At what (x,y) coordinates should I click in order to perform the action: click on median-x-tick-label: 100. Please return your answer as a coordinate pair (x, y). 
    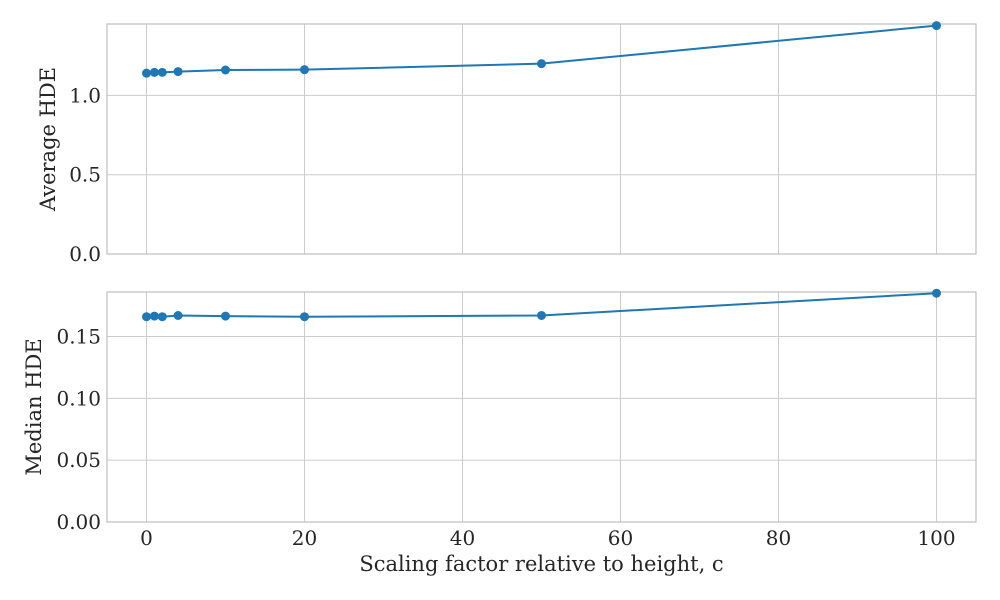
    Looking at the image, I should click on (936, 538).